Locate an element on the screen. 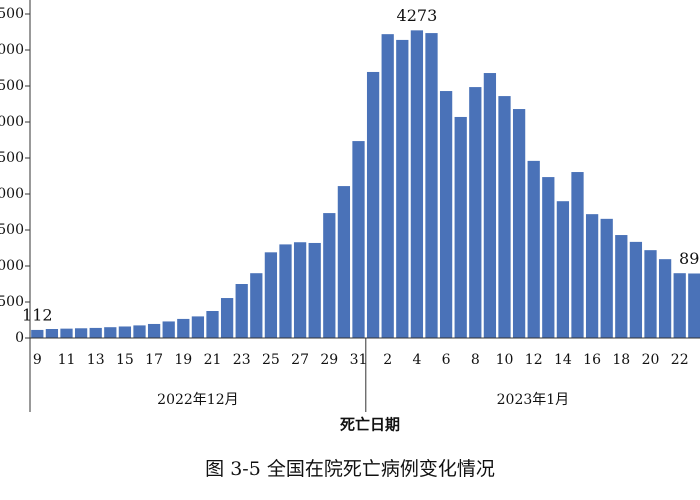  x-tick-label: 12 is located at coordinates (534, 360).